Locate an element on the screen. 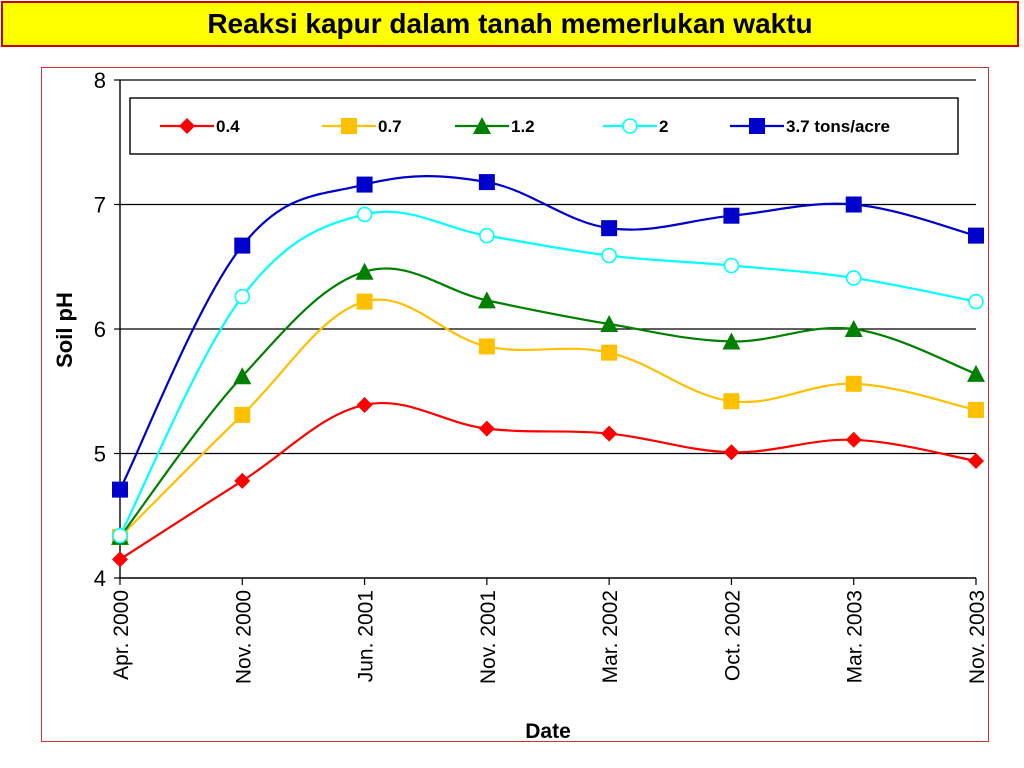  legend-label: 2 is located at coordinates (663, 126).